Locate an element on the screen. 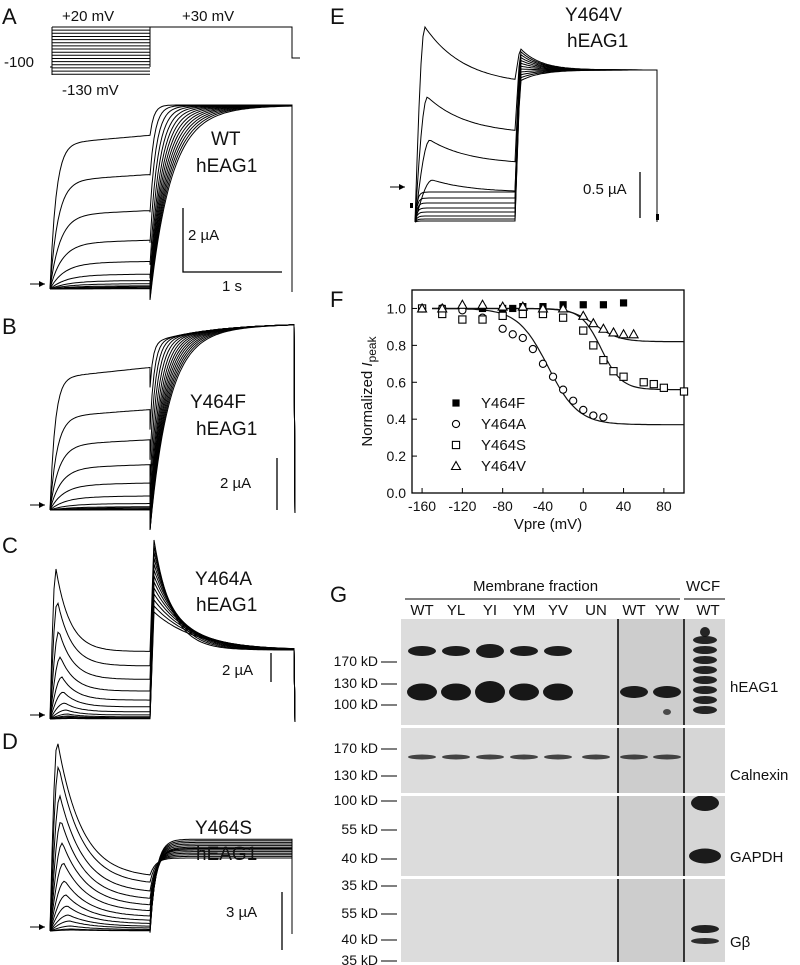 This screenshot has width=800, height=965. y-tick-label: 0.0 is located at coordinates (397, 493).